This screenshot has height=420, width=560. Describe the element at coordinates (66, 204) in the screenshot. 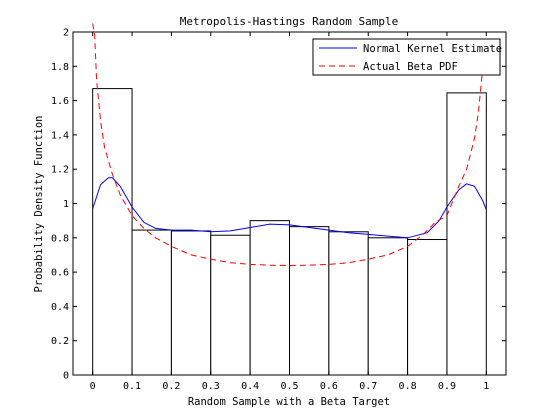

I see `y-tick-label: 1` at that location.